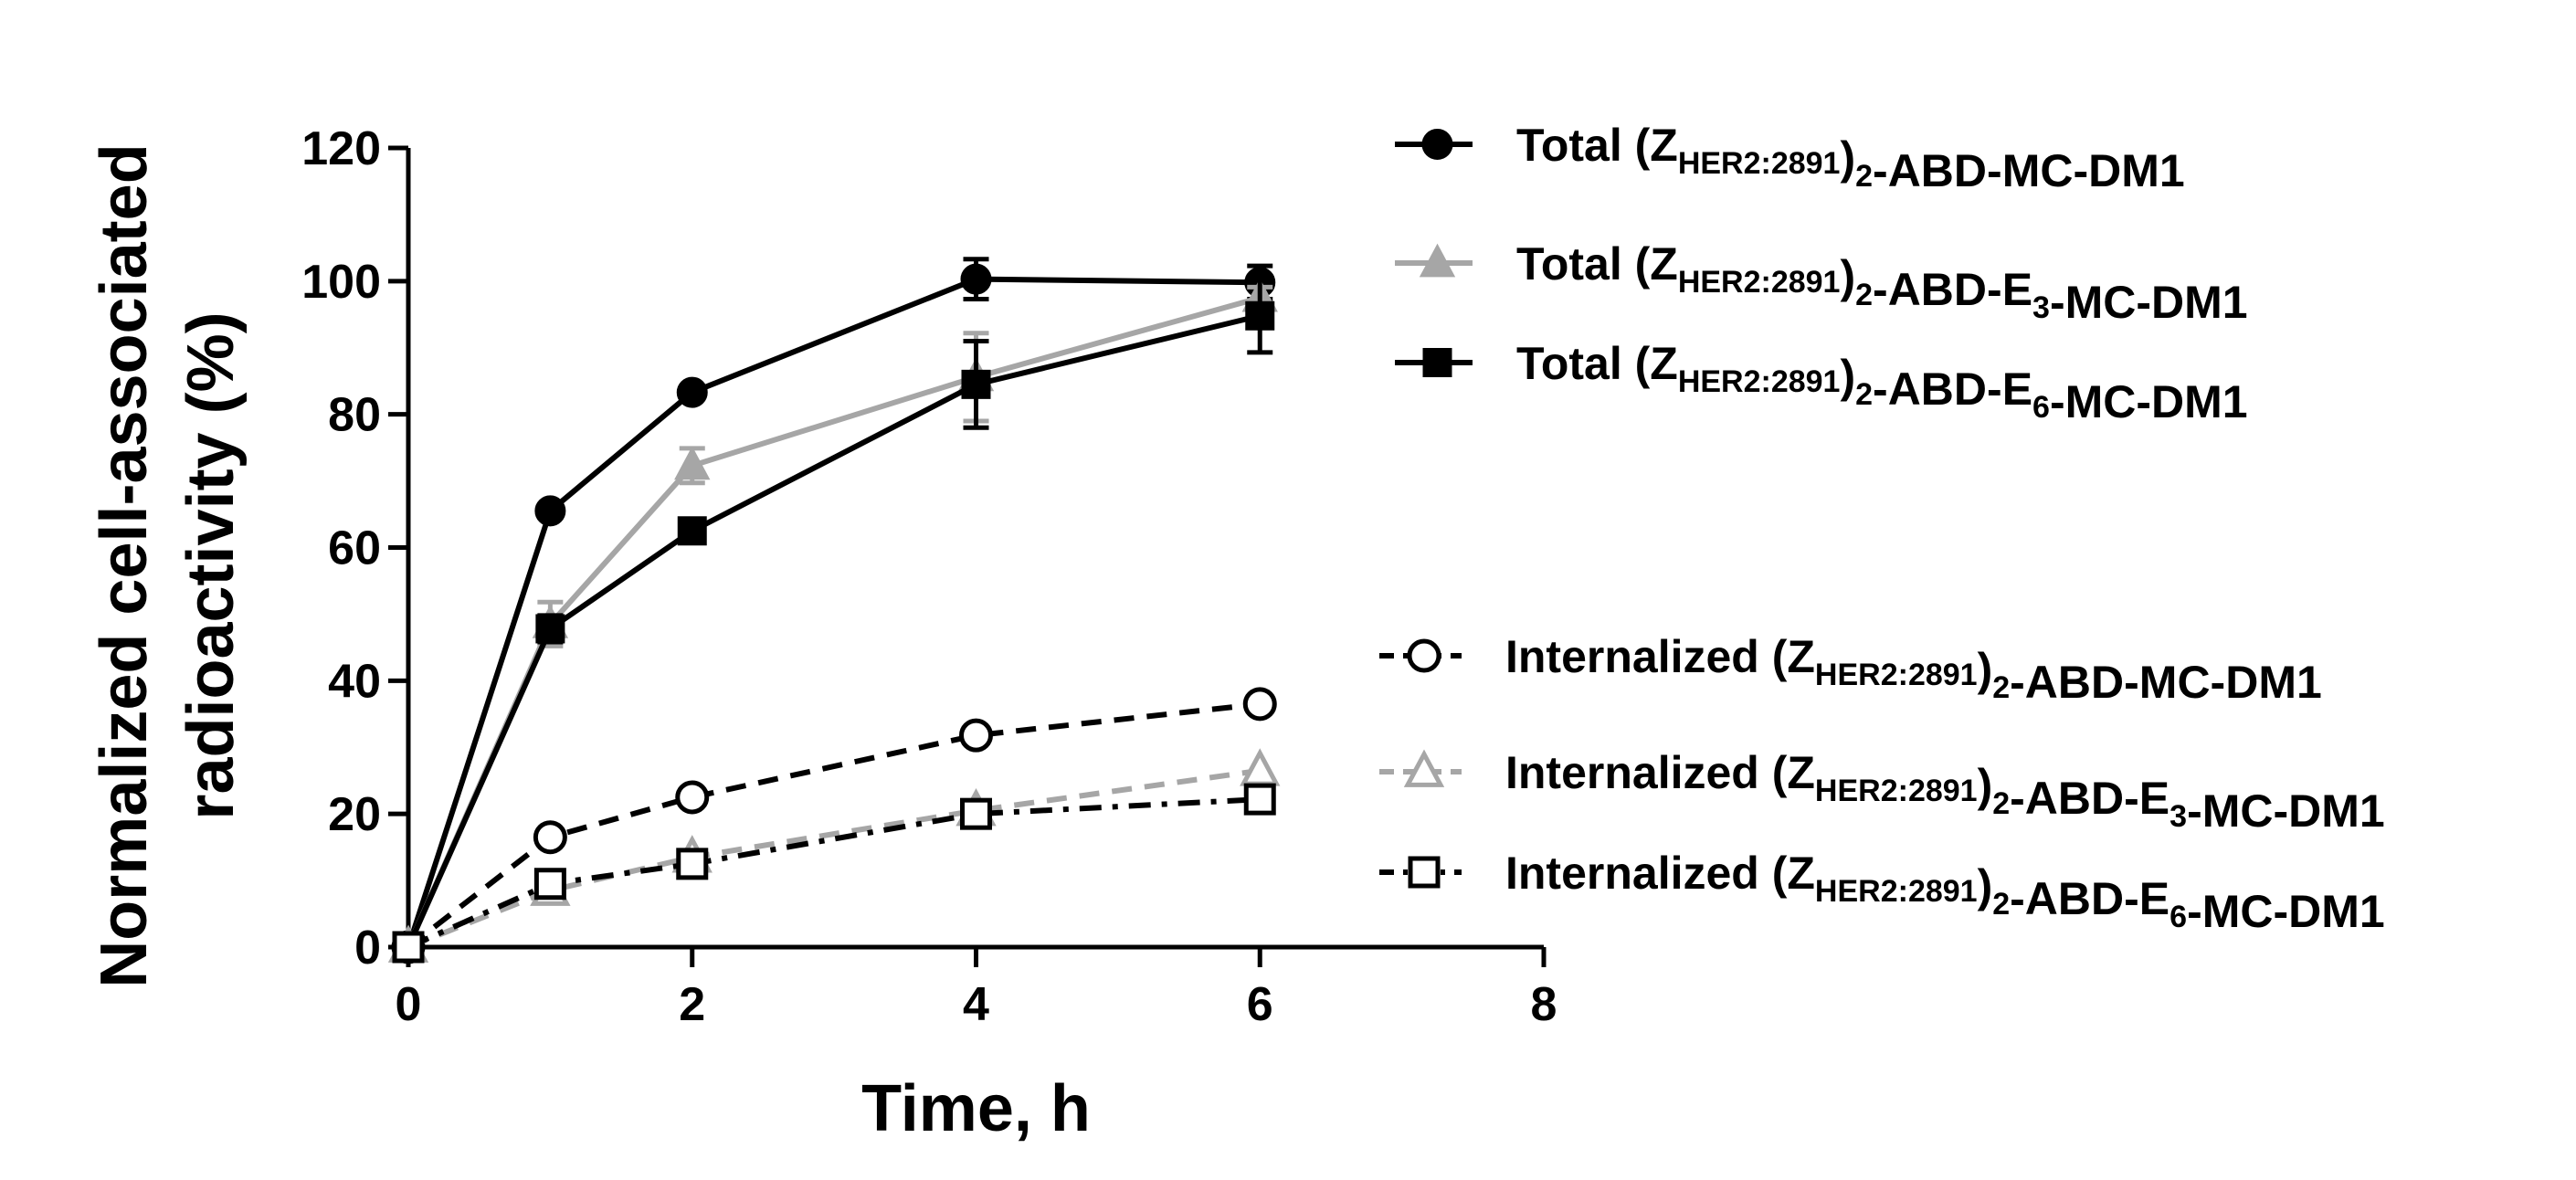  I want to click on legend-label-int-e6: Internalized (ZHER2:2891)2-ABD-E6-MC-DM1, so click(1945, 892).